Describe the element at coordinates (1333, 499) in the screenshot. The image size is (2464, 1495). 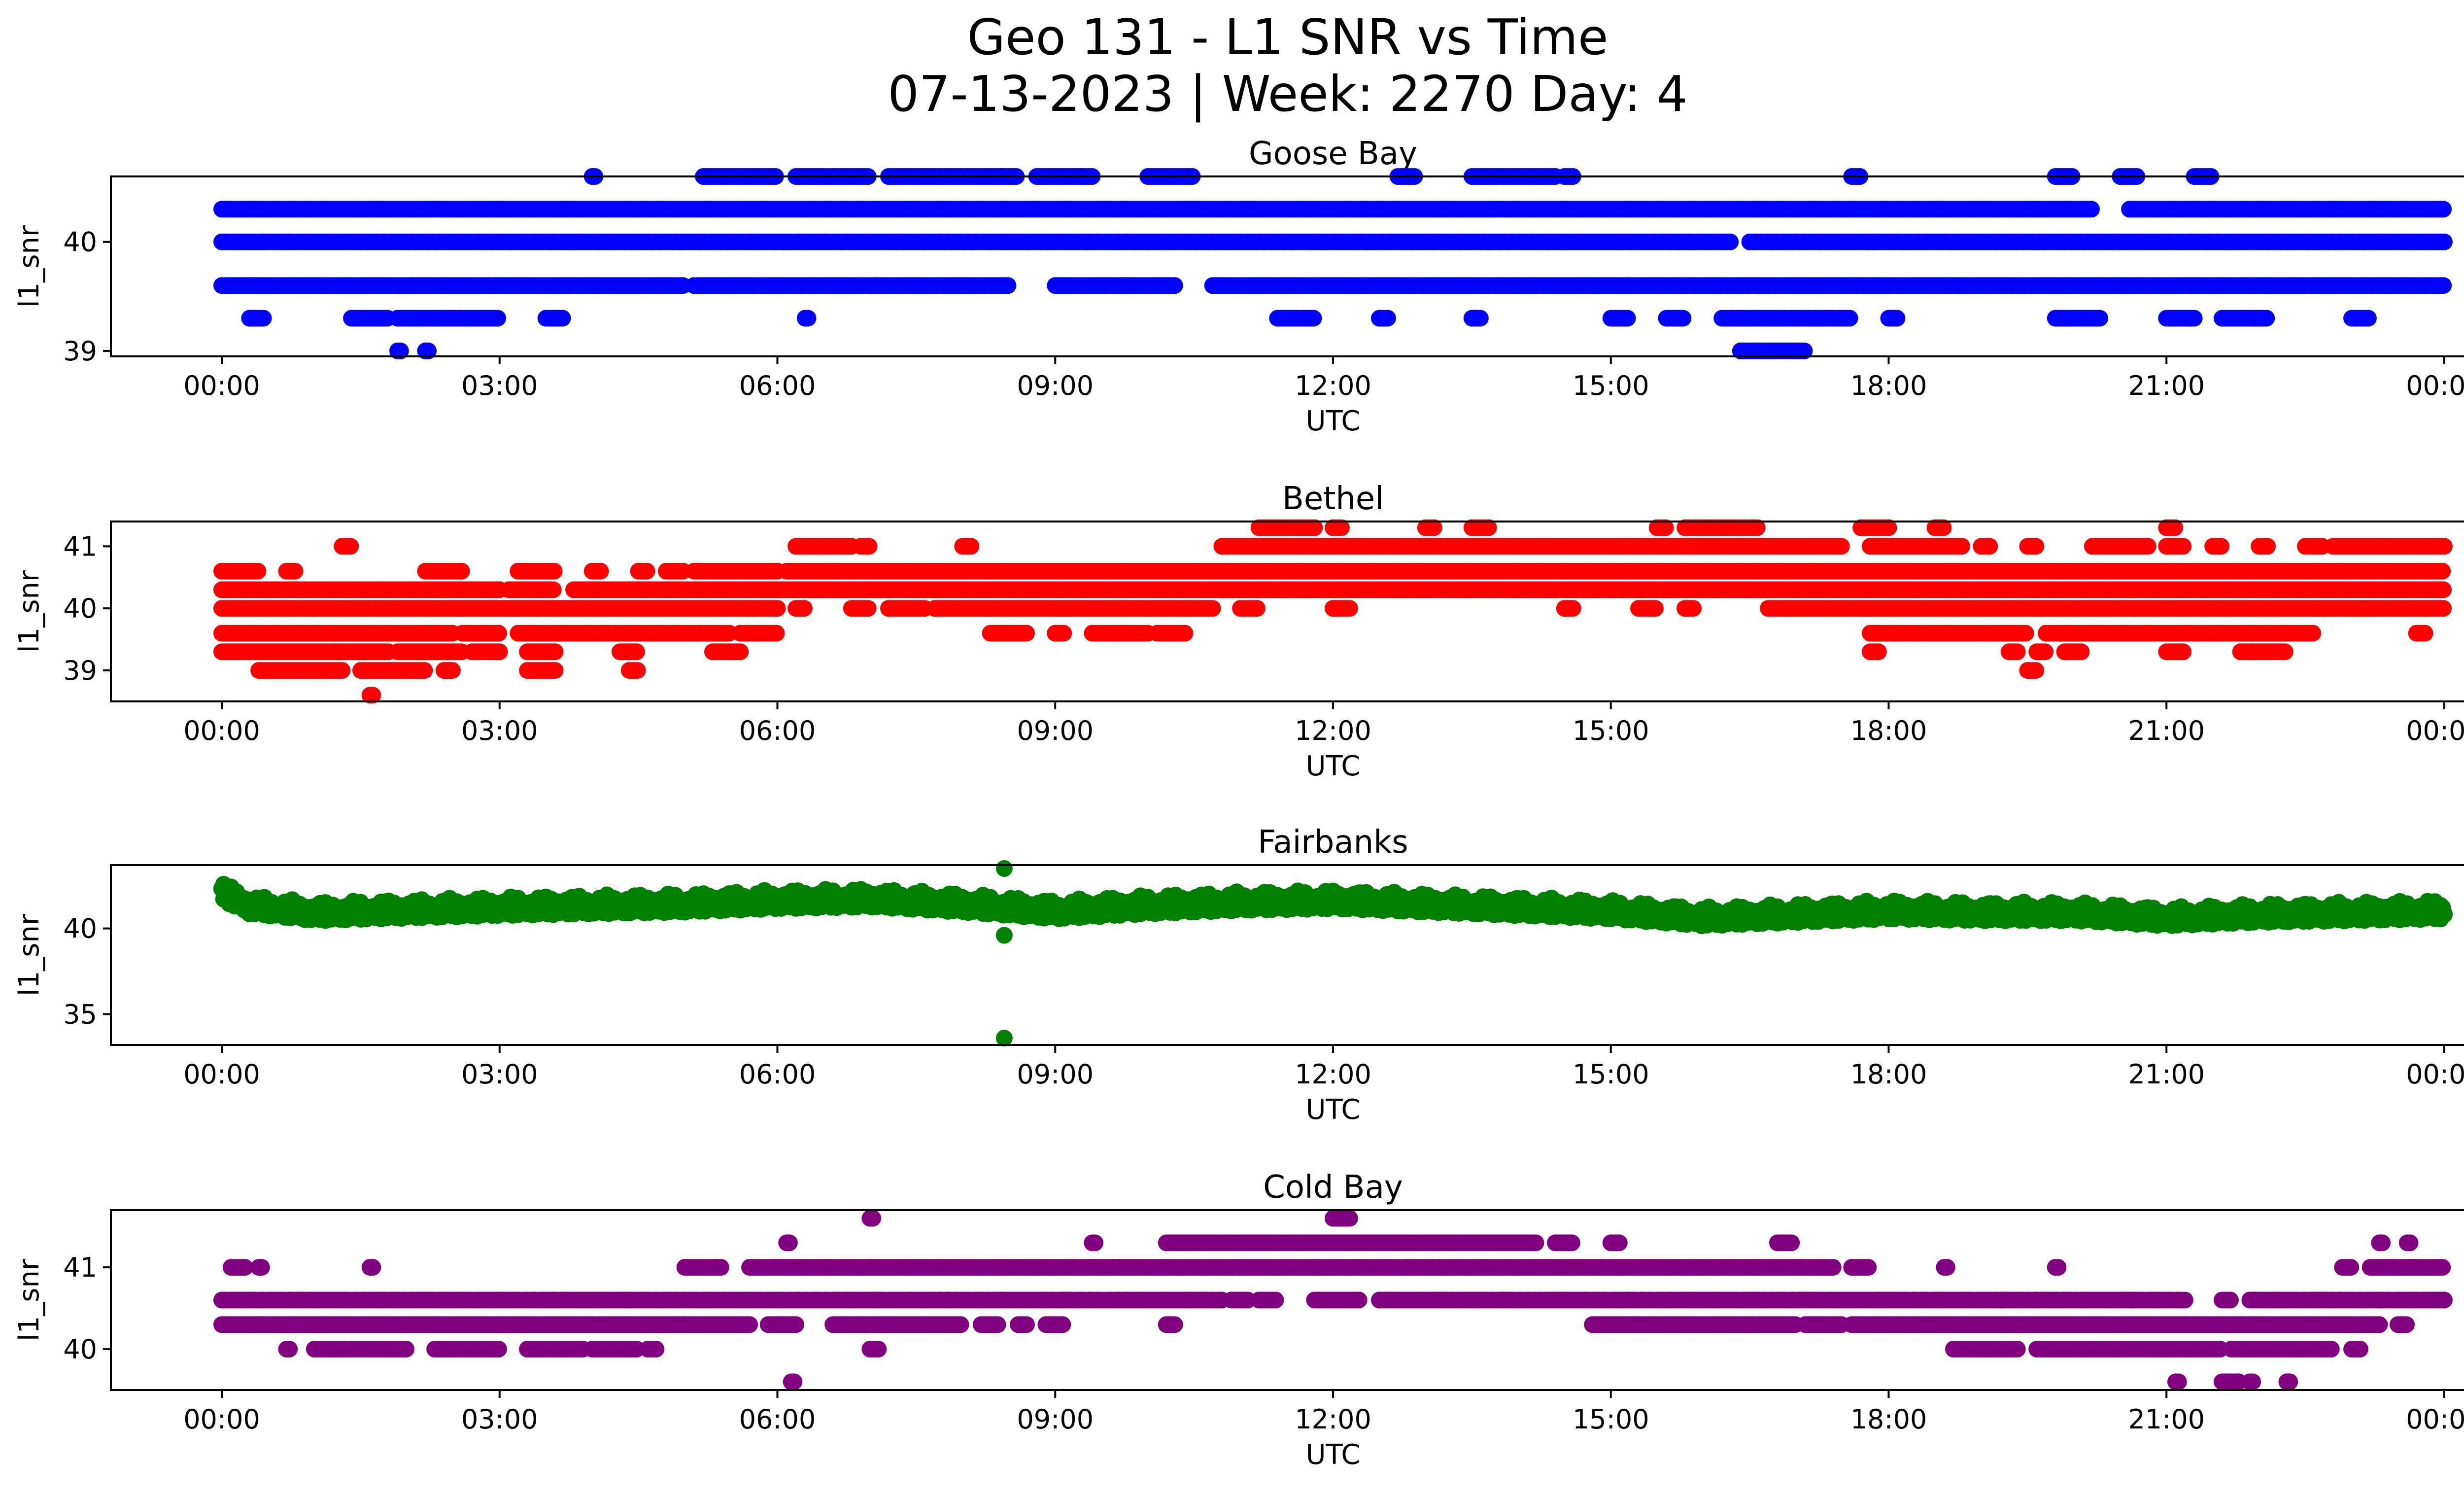
I see `subplot-title: Bethel` at that location.